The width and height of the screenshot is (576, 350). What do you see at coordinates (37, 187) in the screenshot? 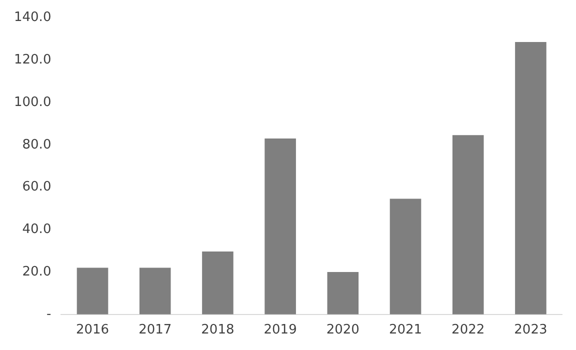
I see `y-tick-label: 60.0` at bounding box center [37, 187].